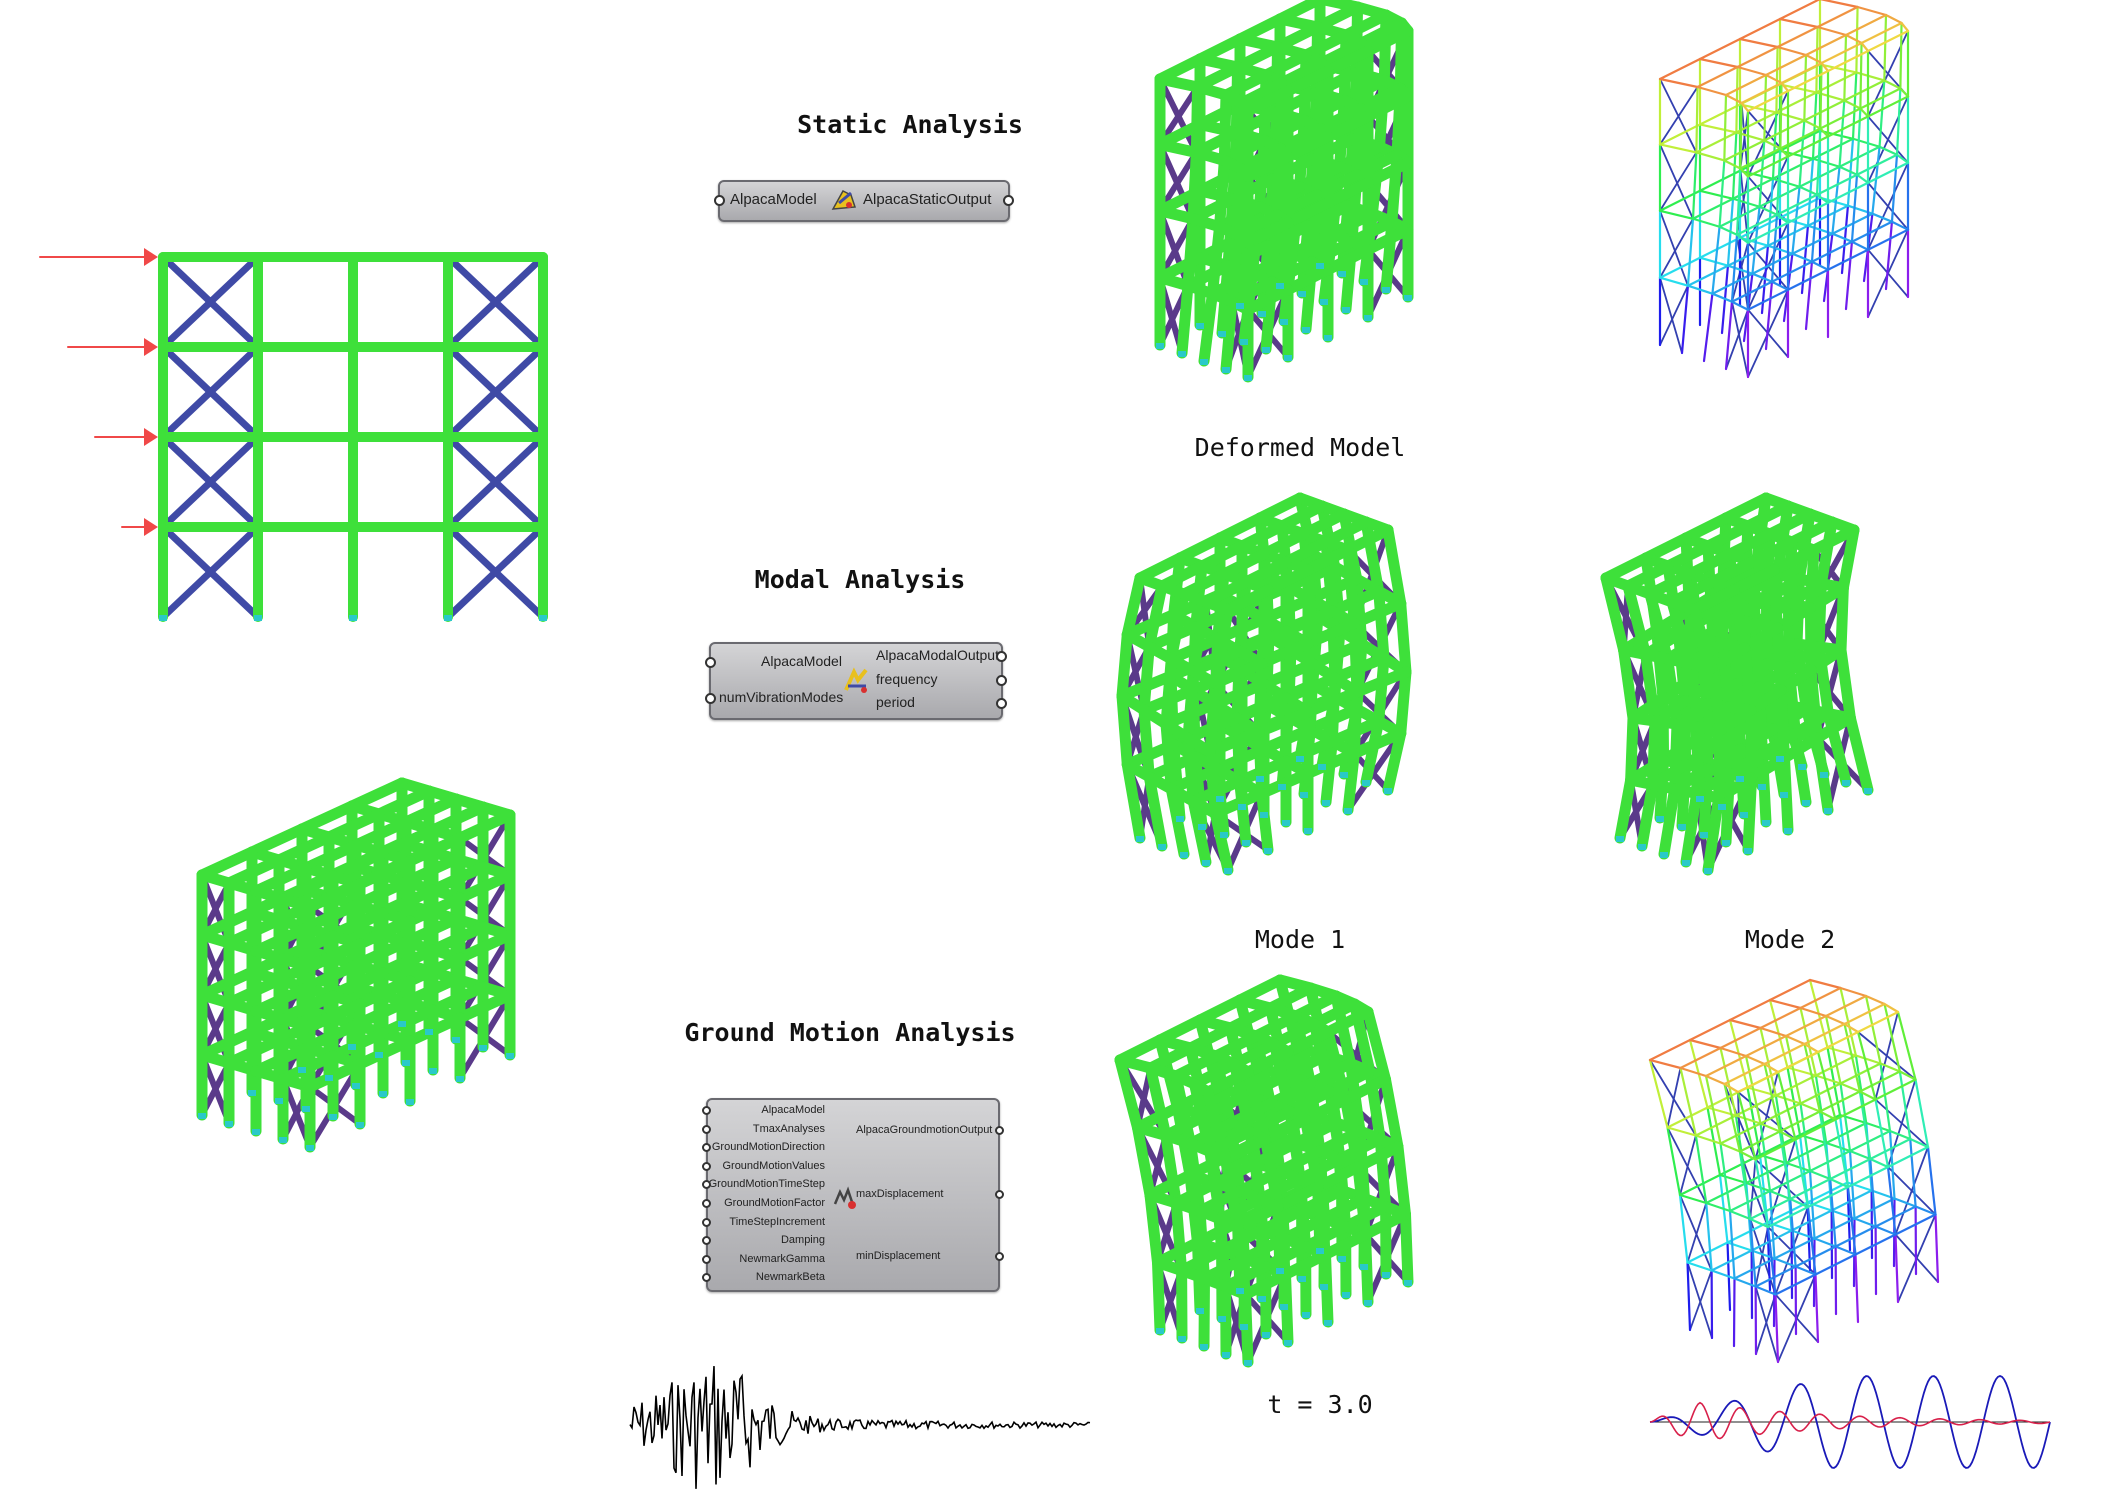 The height and width of the screenshot is (1500, 2121). What do you see at coordinates (768, 1147) in the screenshot?
I see `ground-input-label: GroundMotionDirection` at bounding box center [768, 1147].